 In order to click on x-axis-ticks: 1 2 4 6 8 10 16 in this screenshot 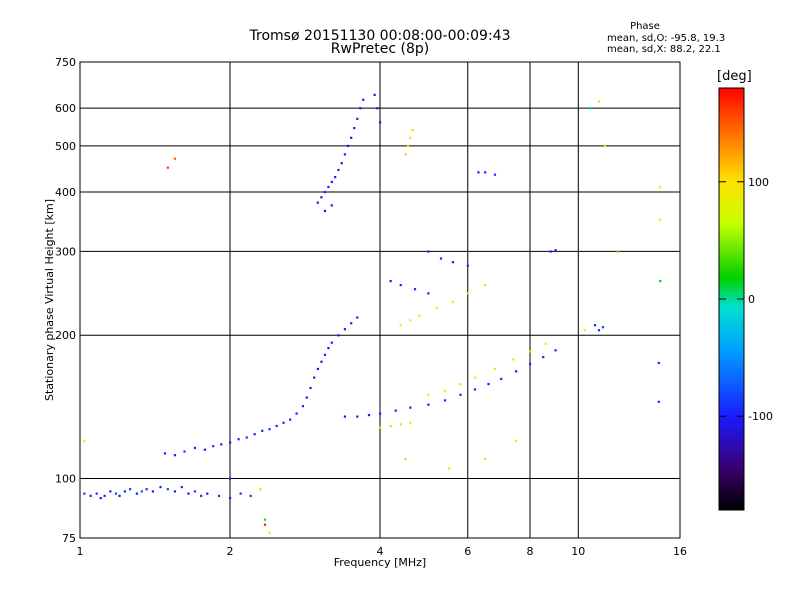, I will do `click(382, 551)`.